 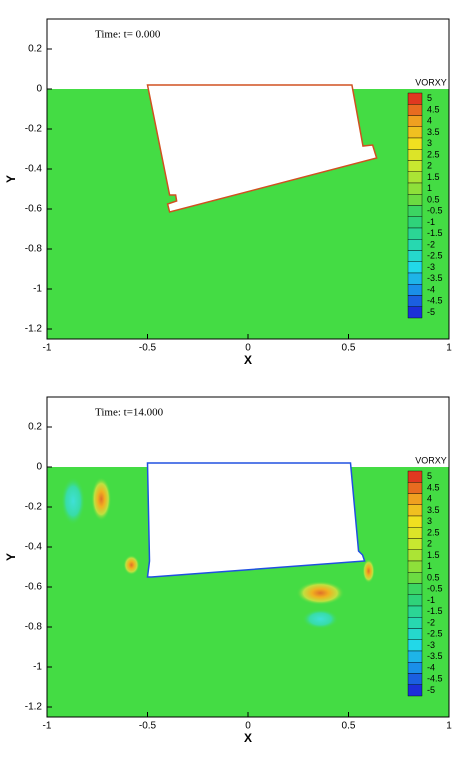 I want to click on colorbar-tick-label: -4.5, so click(x=435, y=301).